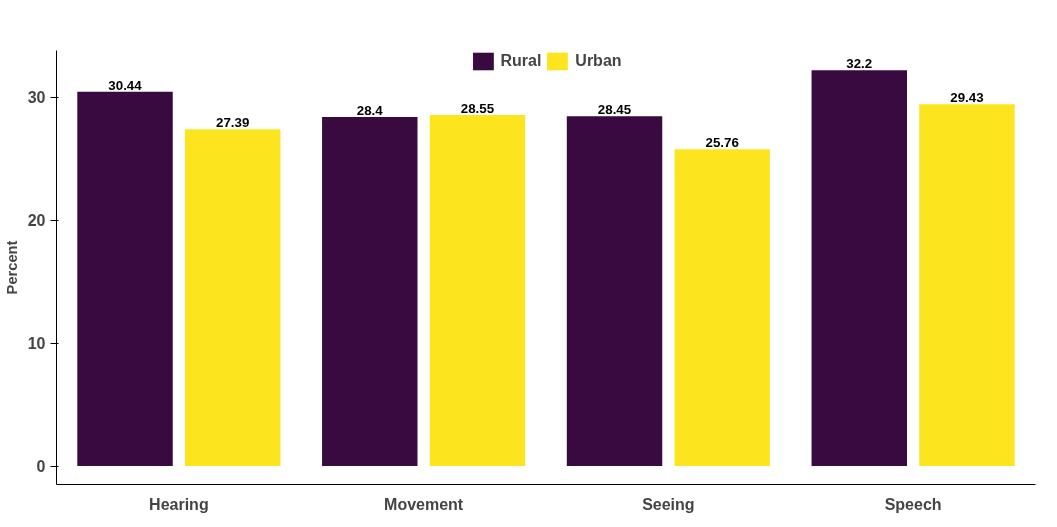 The width and height of the screenshot is (1057, 527). Describe the element at coordinates (913, 504) in the screenshot. I see `x-tick-label: Speech` at that location.